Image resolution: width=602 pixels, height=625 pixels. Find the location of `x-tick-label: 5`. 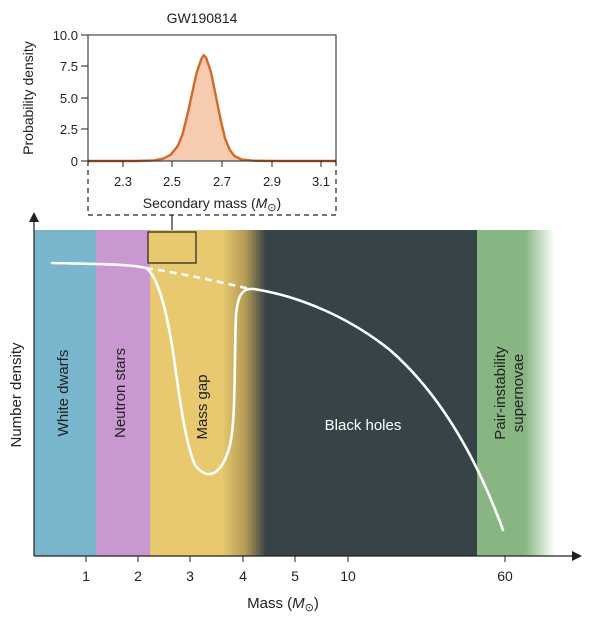

x-tick-label: 5 is located at coordinates (295, 576).